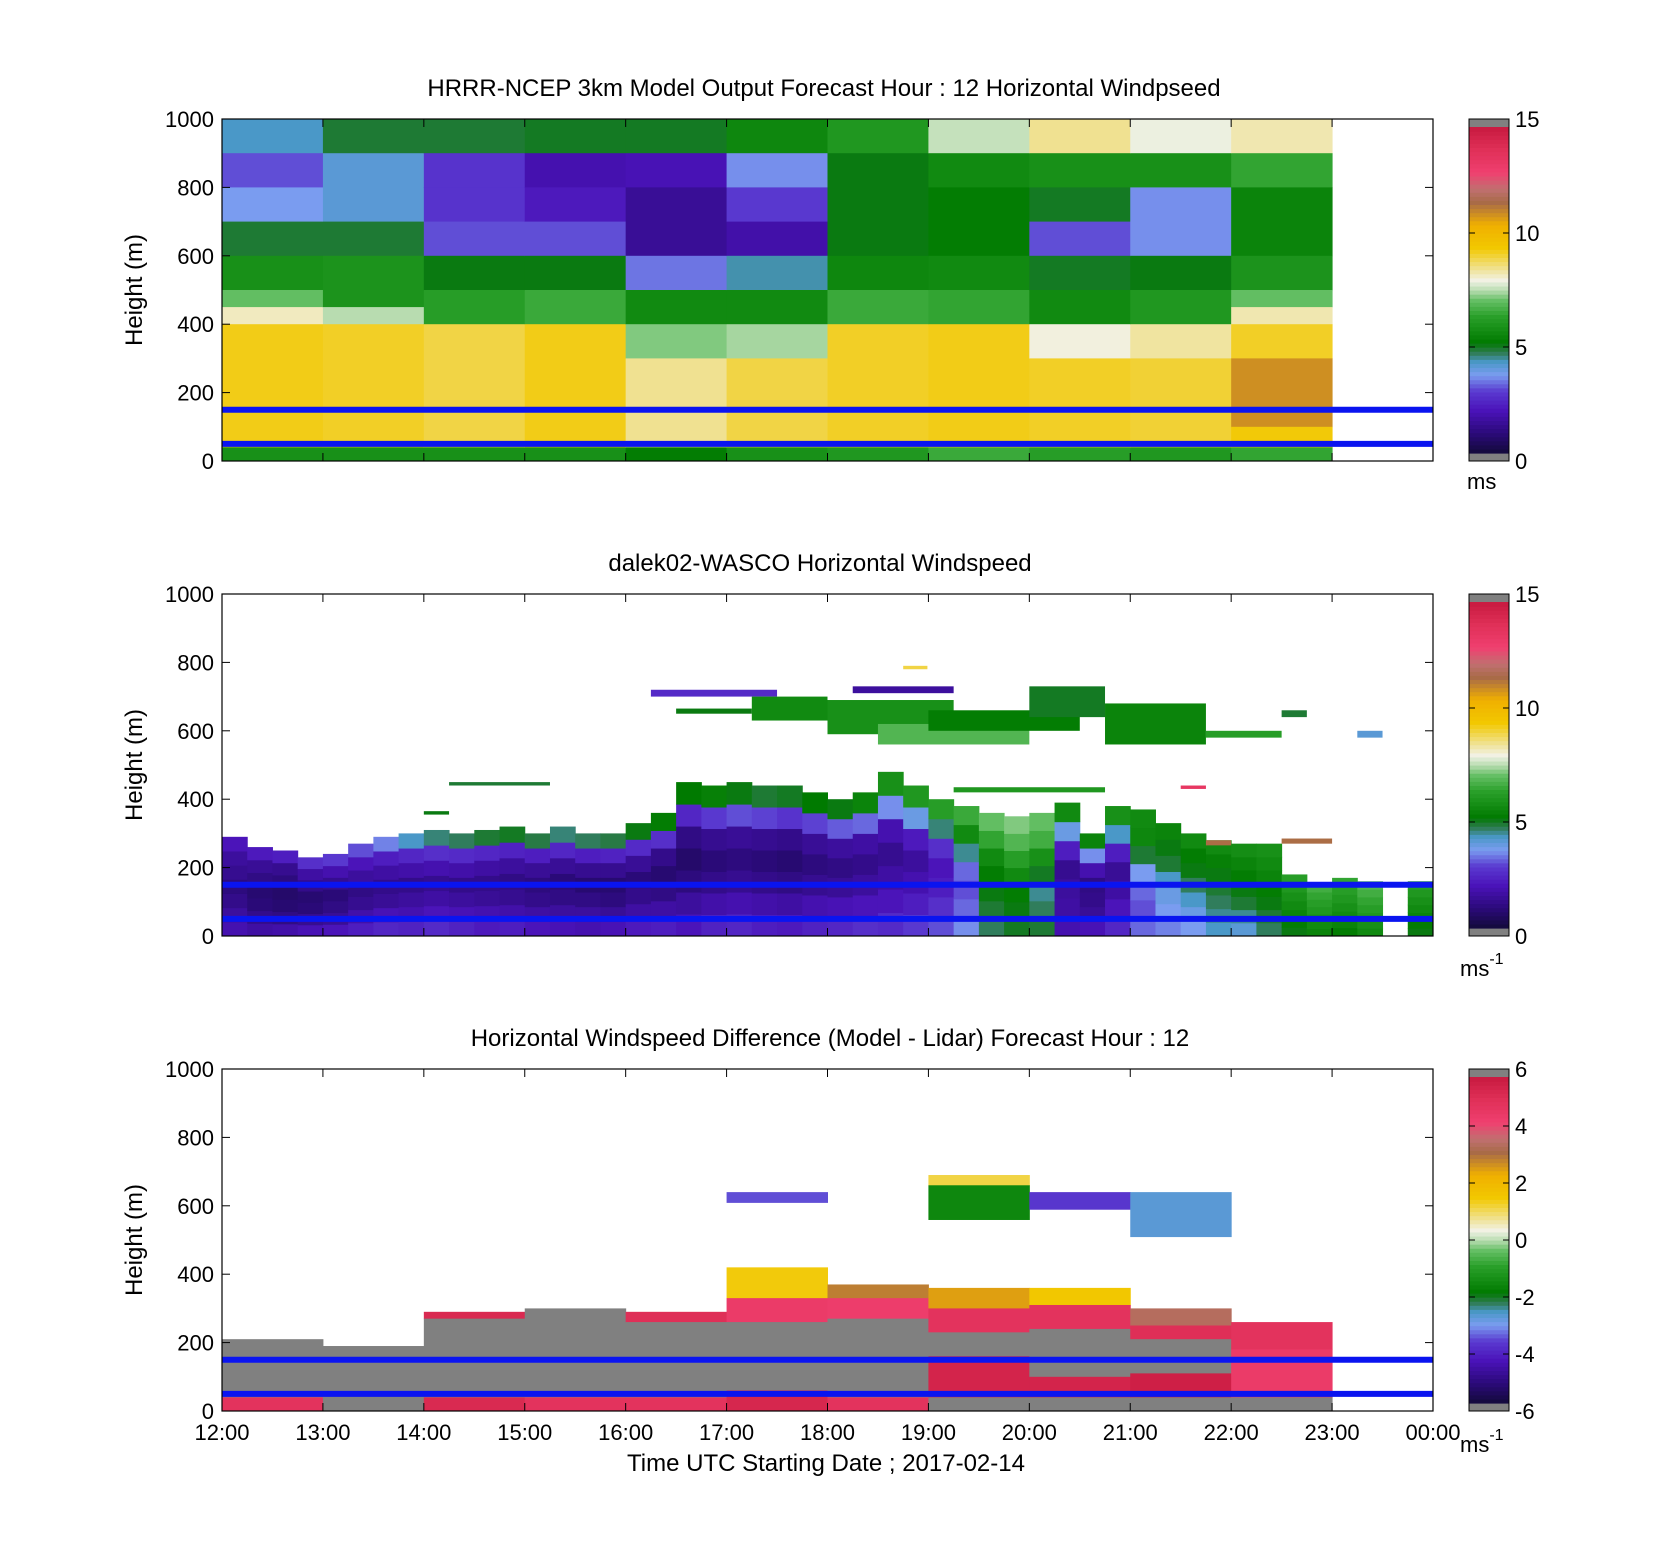 This screenshot has width=1680, height=1561. What do you see at coordinates (195, 324) in the screenshot?
I see `y-tick-label: 400` at bounding box center [195, 324].